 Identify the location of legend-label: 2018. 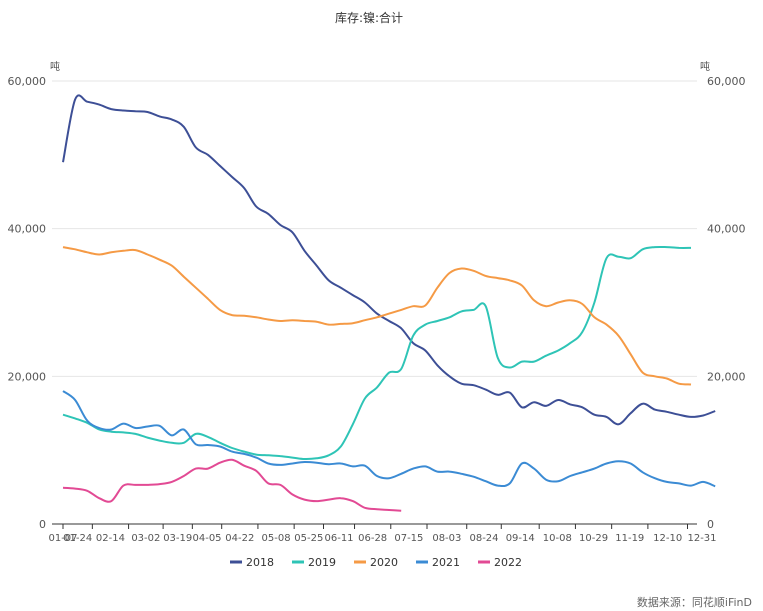
(260, 562).